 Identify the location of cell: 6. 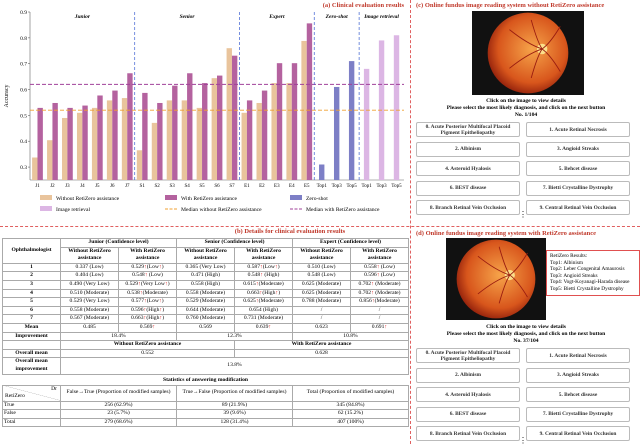
(31, 310).